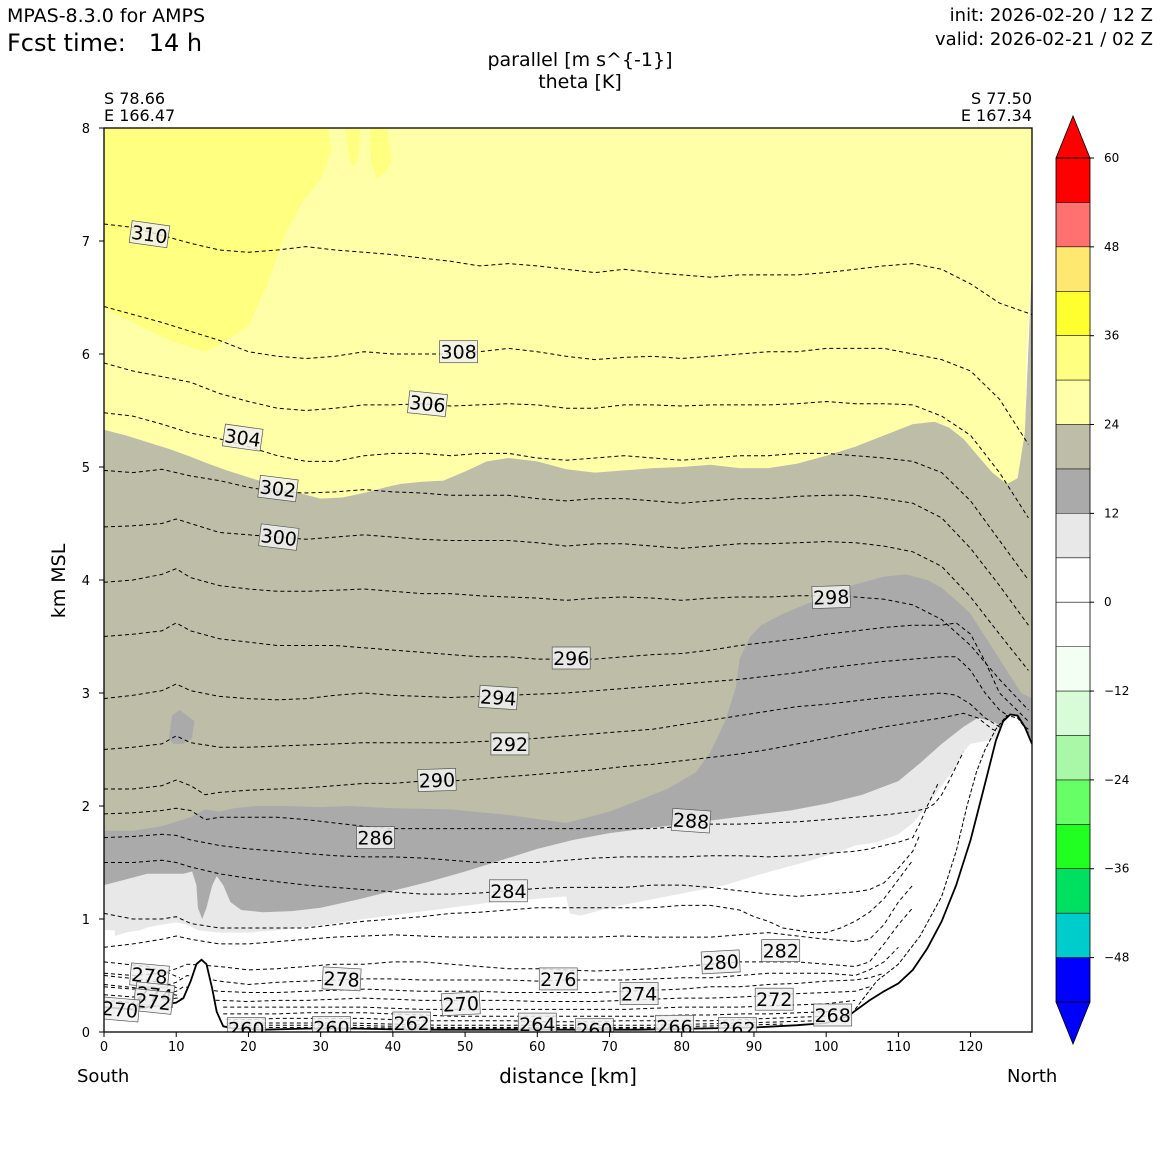 This screenshot has height=1160, width=1160. Describe the element at coordinates (242, 437) in the screenshot. I see `contour-label-304: 304` at that location.